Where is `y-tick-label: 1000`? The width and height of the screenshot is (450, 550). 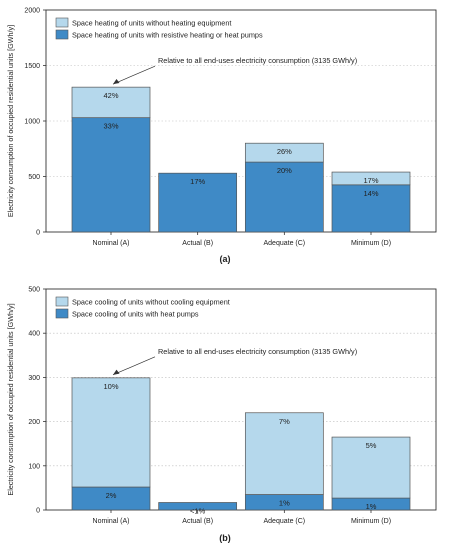
y-tick-label: 1000 is located at coordinates (32, 122).